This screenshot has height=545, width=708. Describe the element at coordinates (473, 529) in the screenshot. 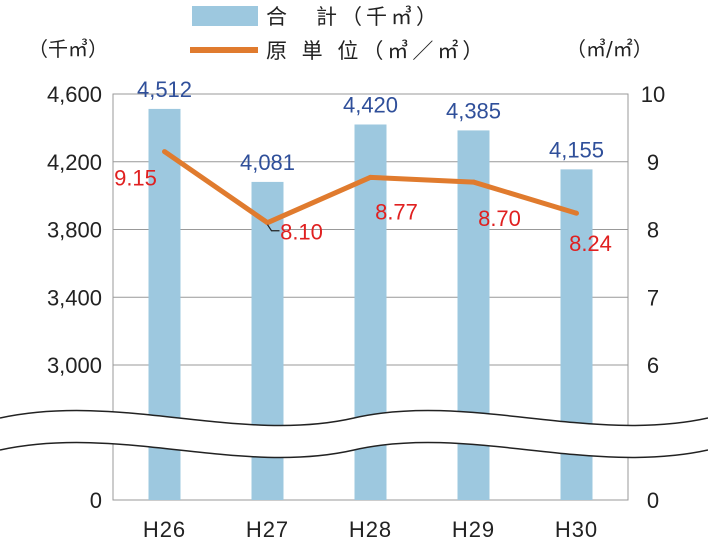

I see `category-label: H29` at that location.